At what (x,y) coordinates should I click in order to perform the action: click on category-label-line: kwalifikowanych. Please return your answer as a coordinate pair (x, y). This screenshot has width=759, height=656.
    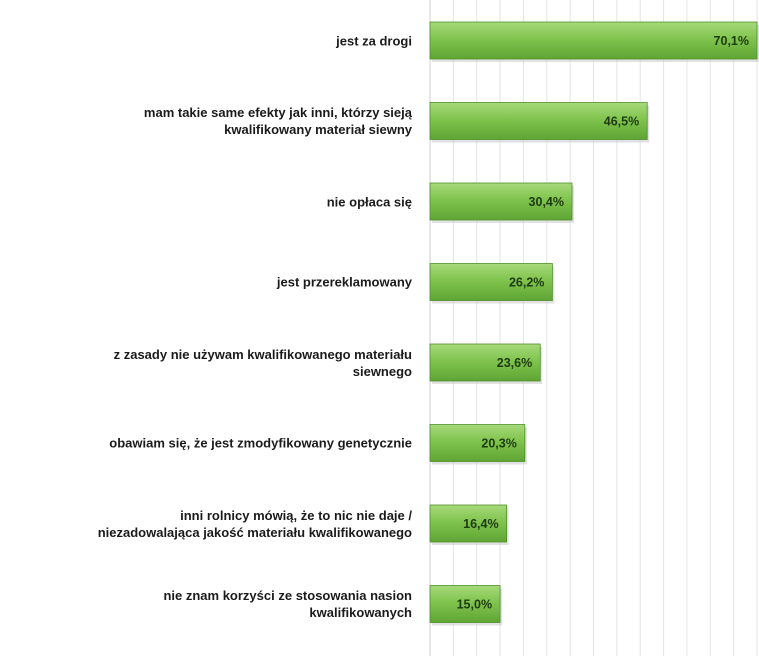
    Looking at the image, I should click on (360, 612).